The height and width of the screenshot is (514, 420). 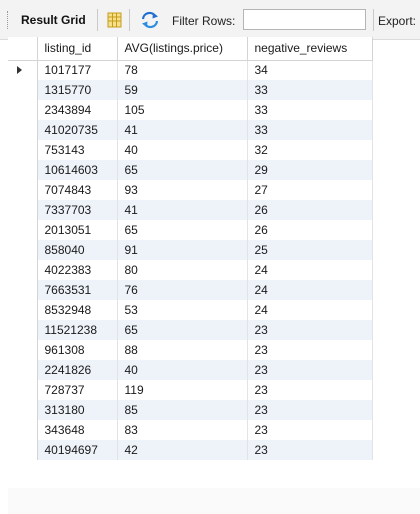 I want to click on toolbar-grip, so click(x=8, y=20).